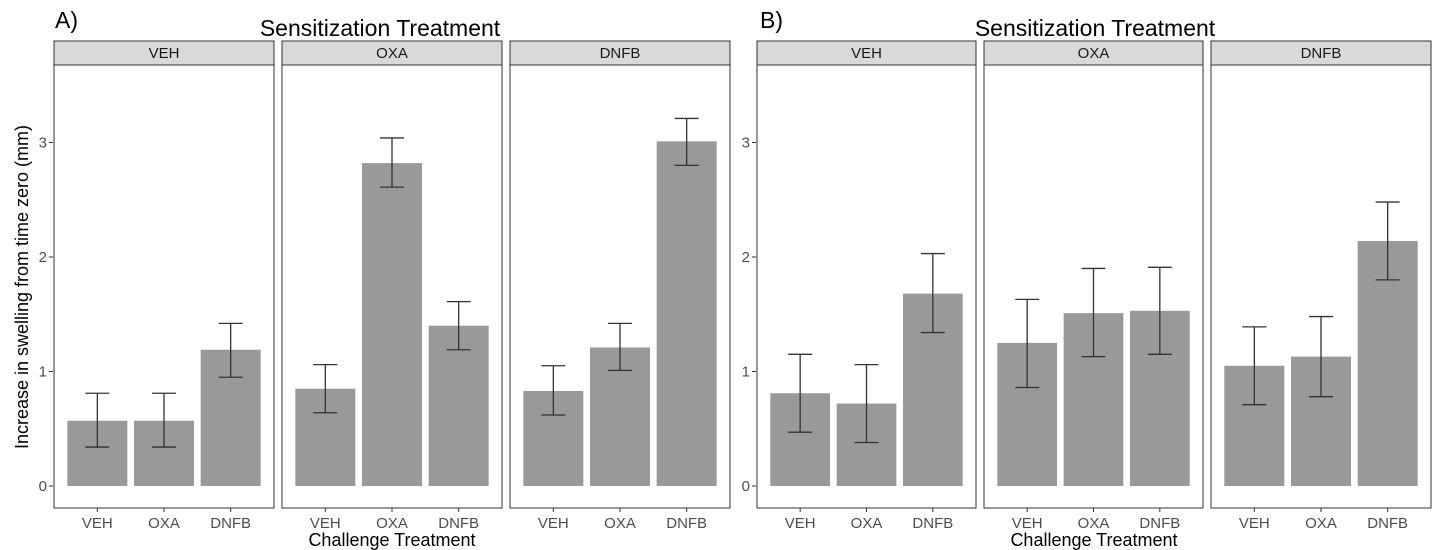 This screenshot has width=1434, height=550. Describe the element at coordinates (392, 325) in the screenshot. I see `bar-oxa` at that location.